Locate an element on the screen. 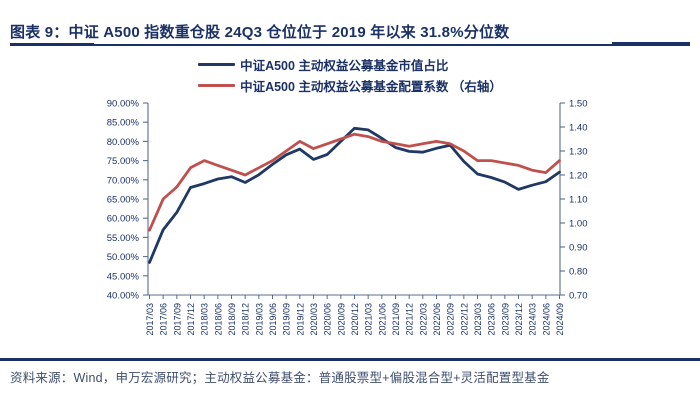 This screenshot has width=700, height=413. y-axis-right: 1.50 1.40 1.30 1.20 1.10 1.00 0.90 0.80 0.70 is located at coordinates (574, 200).